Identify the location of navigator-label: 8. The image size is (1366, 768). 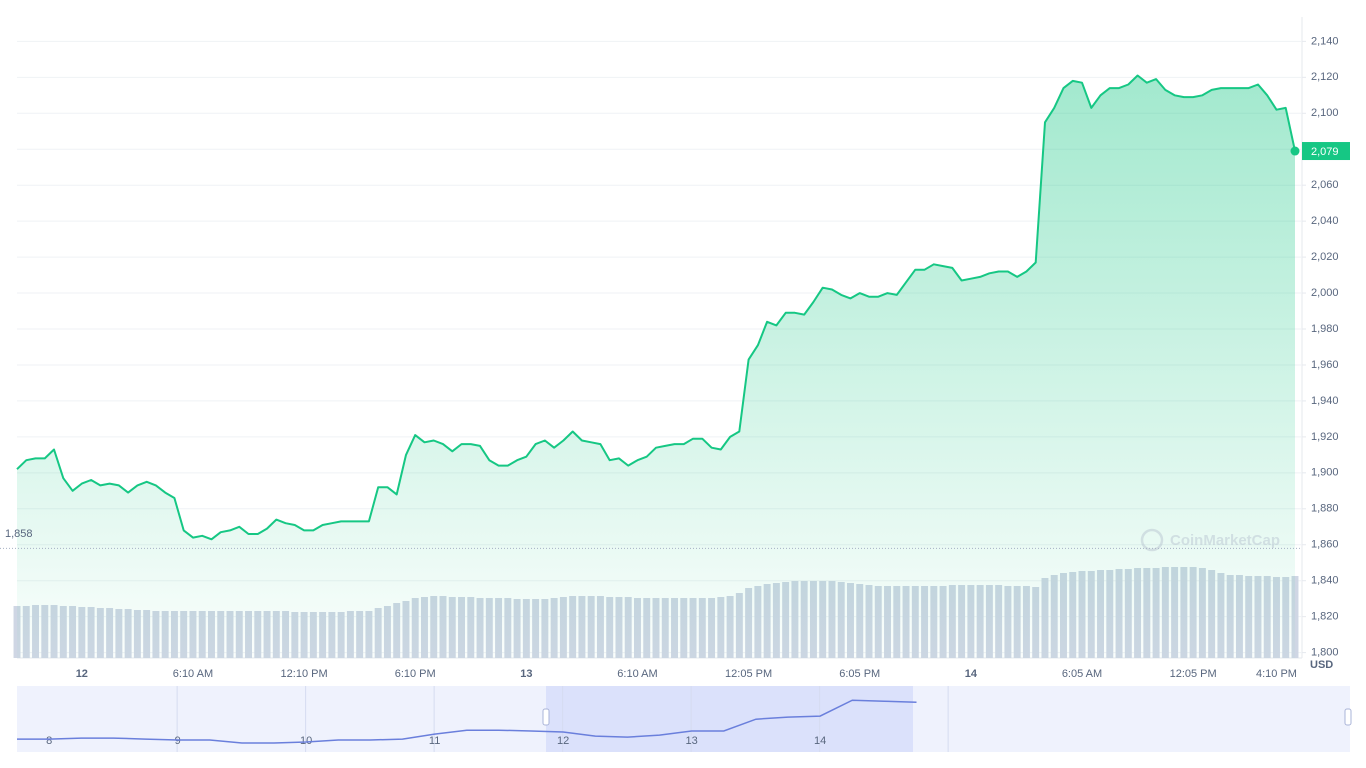
(49, 741).